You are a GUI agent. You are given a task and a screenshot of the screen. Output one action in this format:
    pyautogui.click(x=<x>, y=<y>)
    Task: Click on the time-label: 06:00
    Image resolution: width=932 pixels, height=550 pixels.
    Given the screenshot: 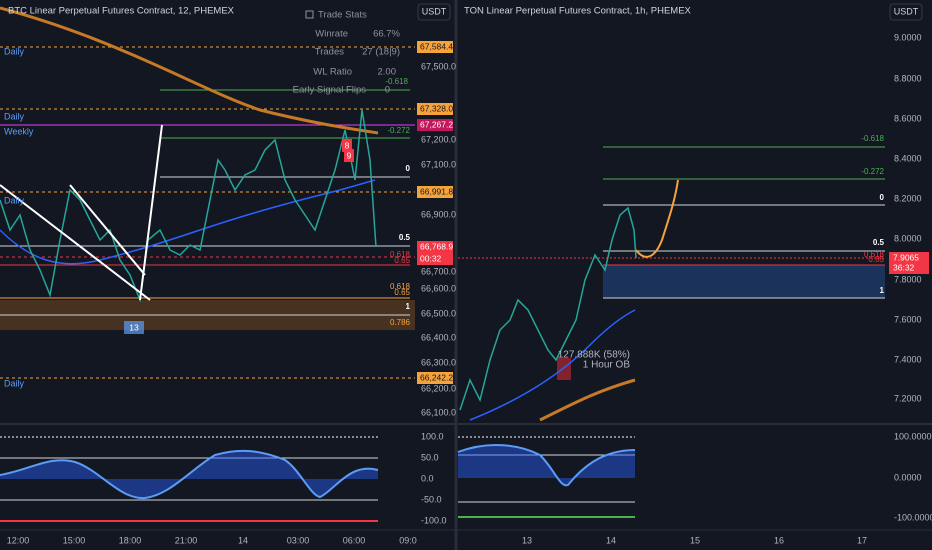 What is the action you would take?
    pyautogui.click(x=354, y=540)
    